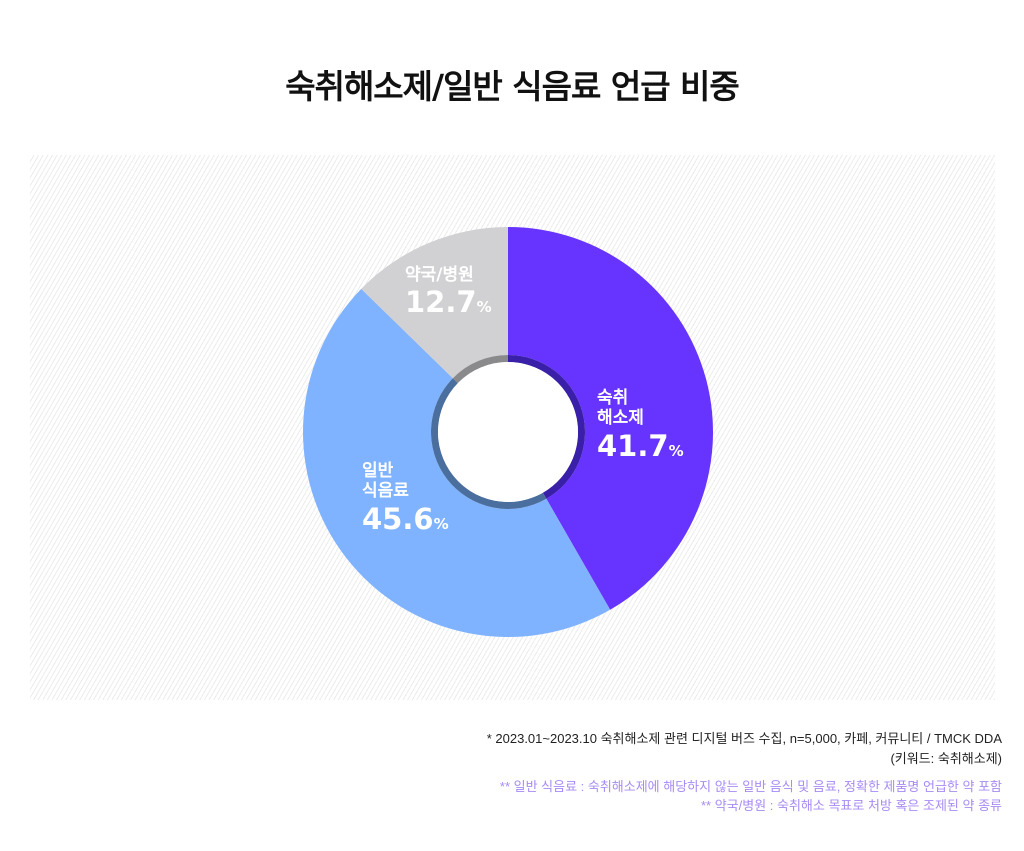 This screenshot has width=1024, height=851. Describe the element at coordinates (378, 471) in the screenshot. I see `label-name: 일반` at that location.